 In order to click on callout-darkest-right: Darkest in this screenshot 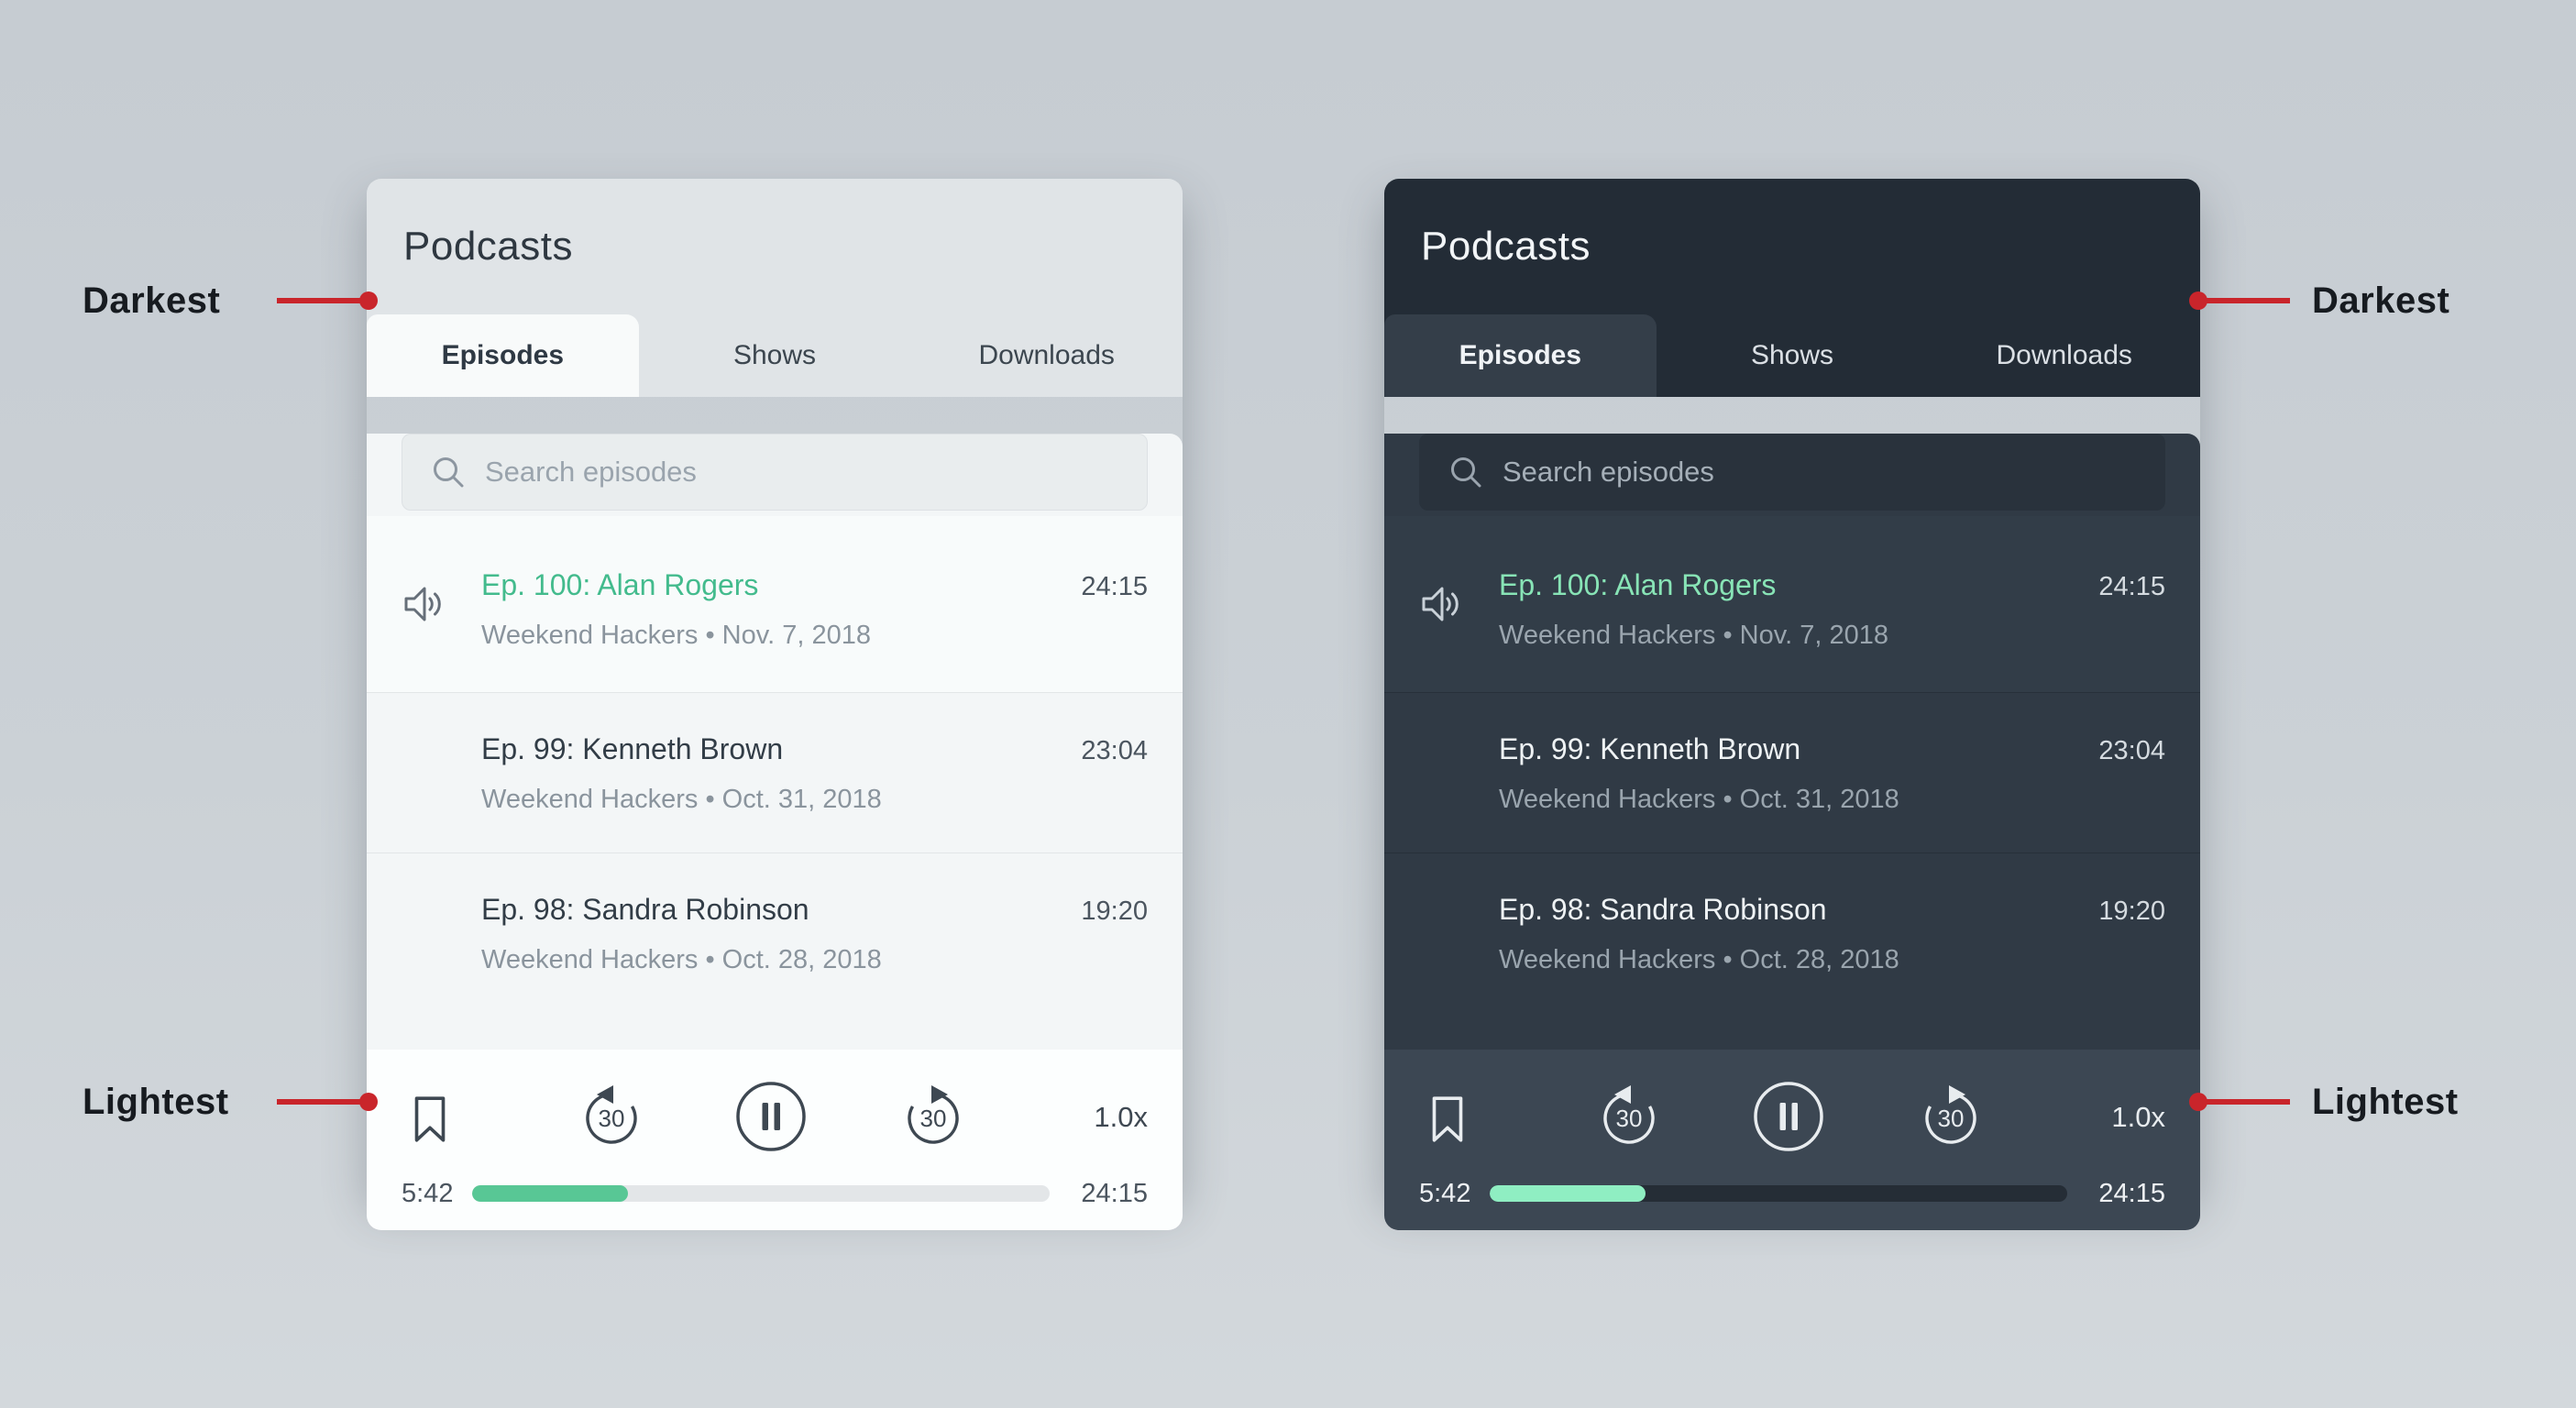, I will do `click(2320, 300)`.